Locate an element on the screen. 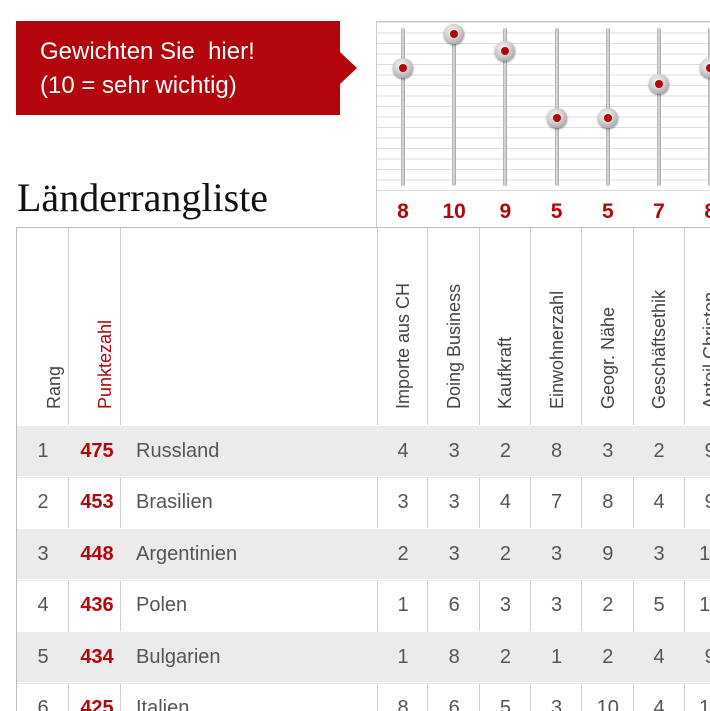 This screenshot has width=710, height=711. table-row: 1475Russland4328329 is located at coordinates (363, 451).